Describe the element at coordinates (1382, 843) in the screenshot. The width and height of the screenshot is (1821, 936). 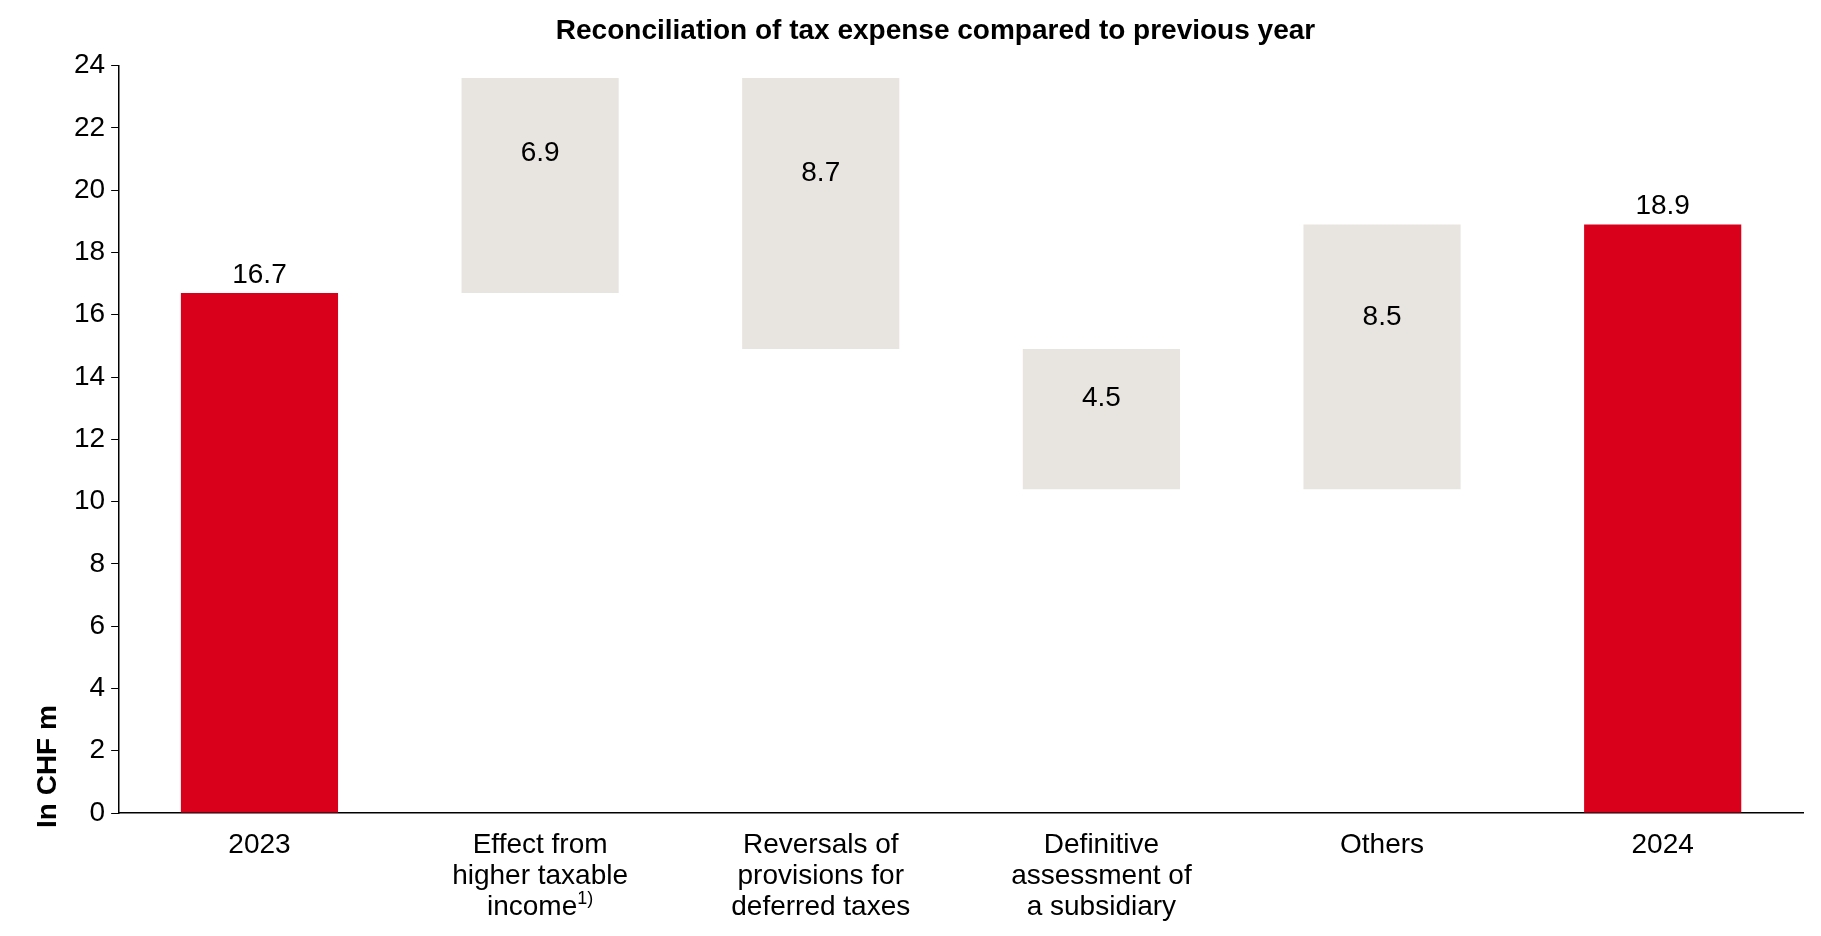
I see `x-tick-label: Others` at that location.